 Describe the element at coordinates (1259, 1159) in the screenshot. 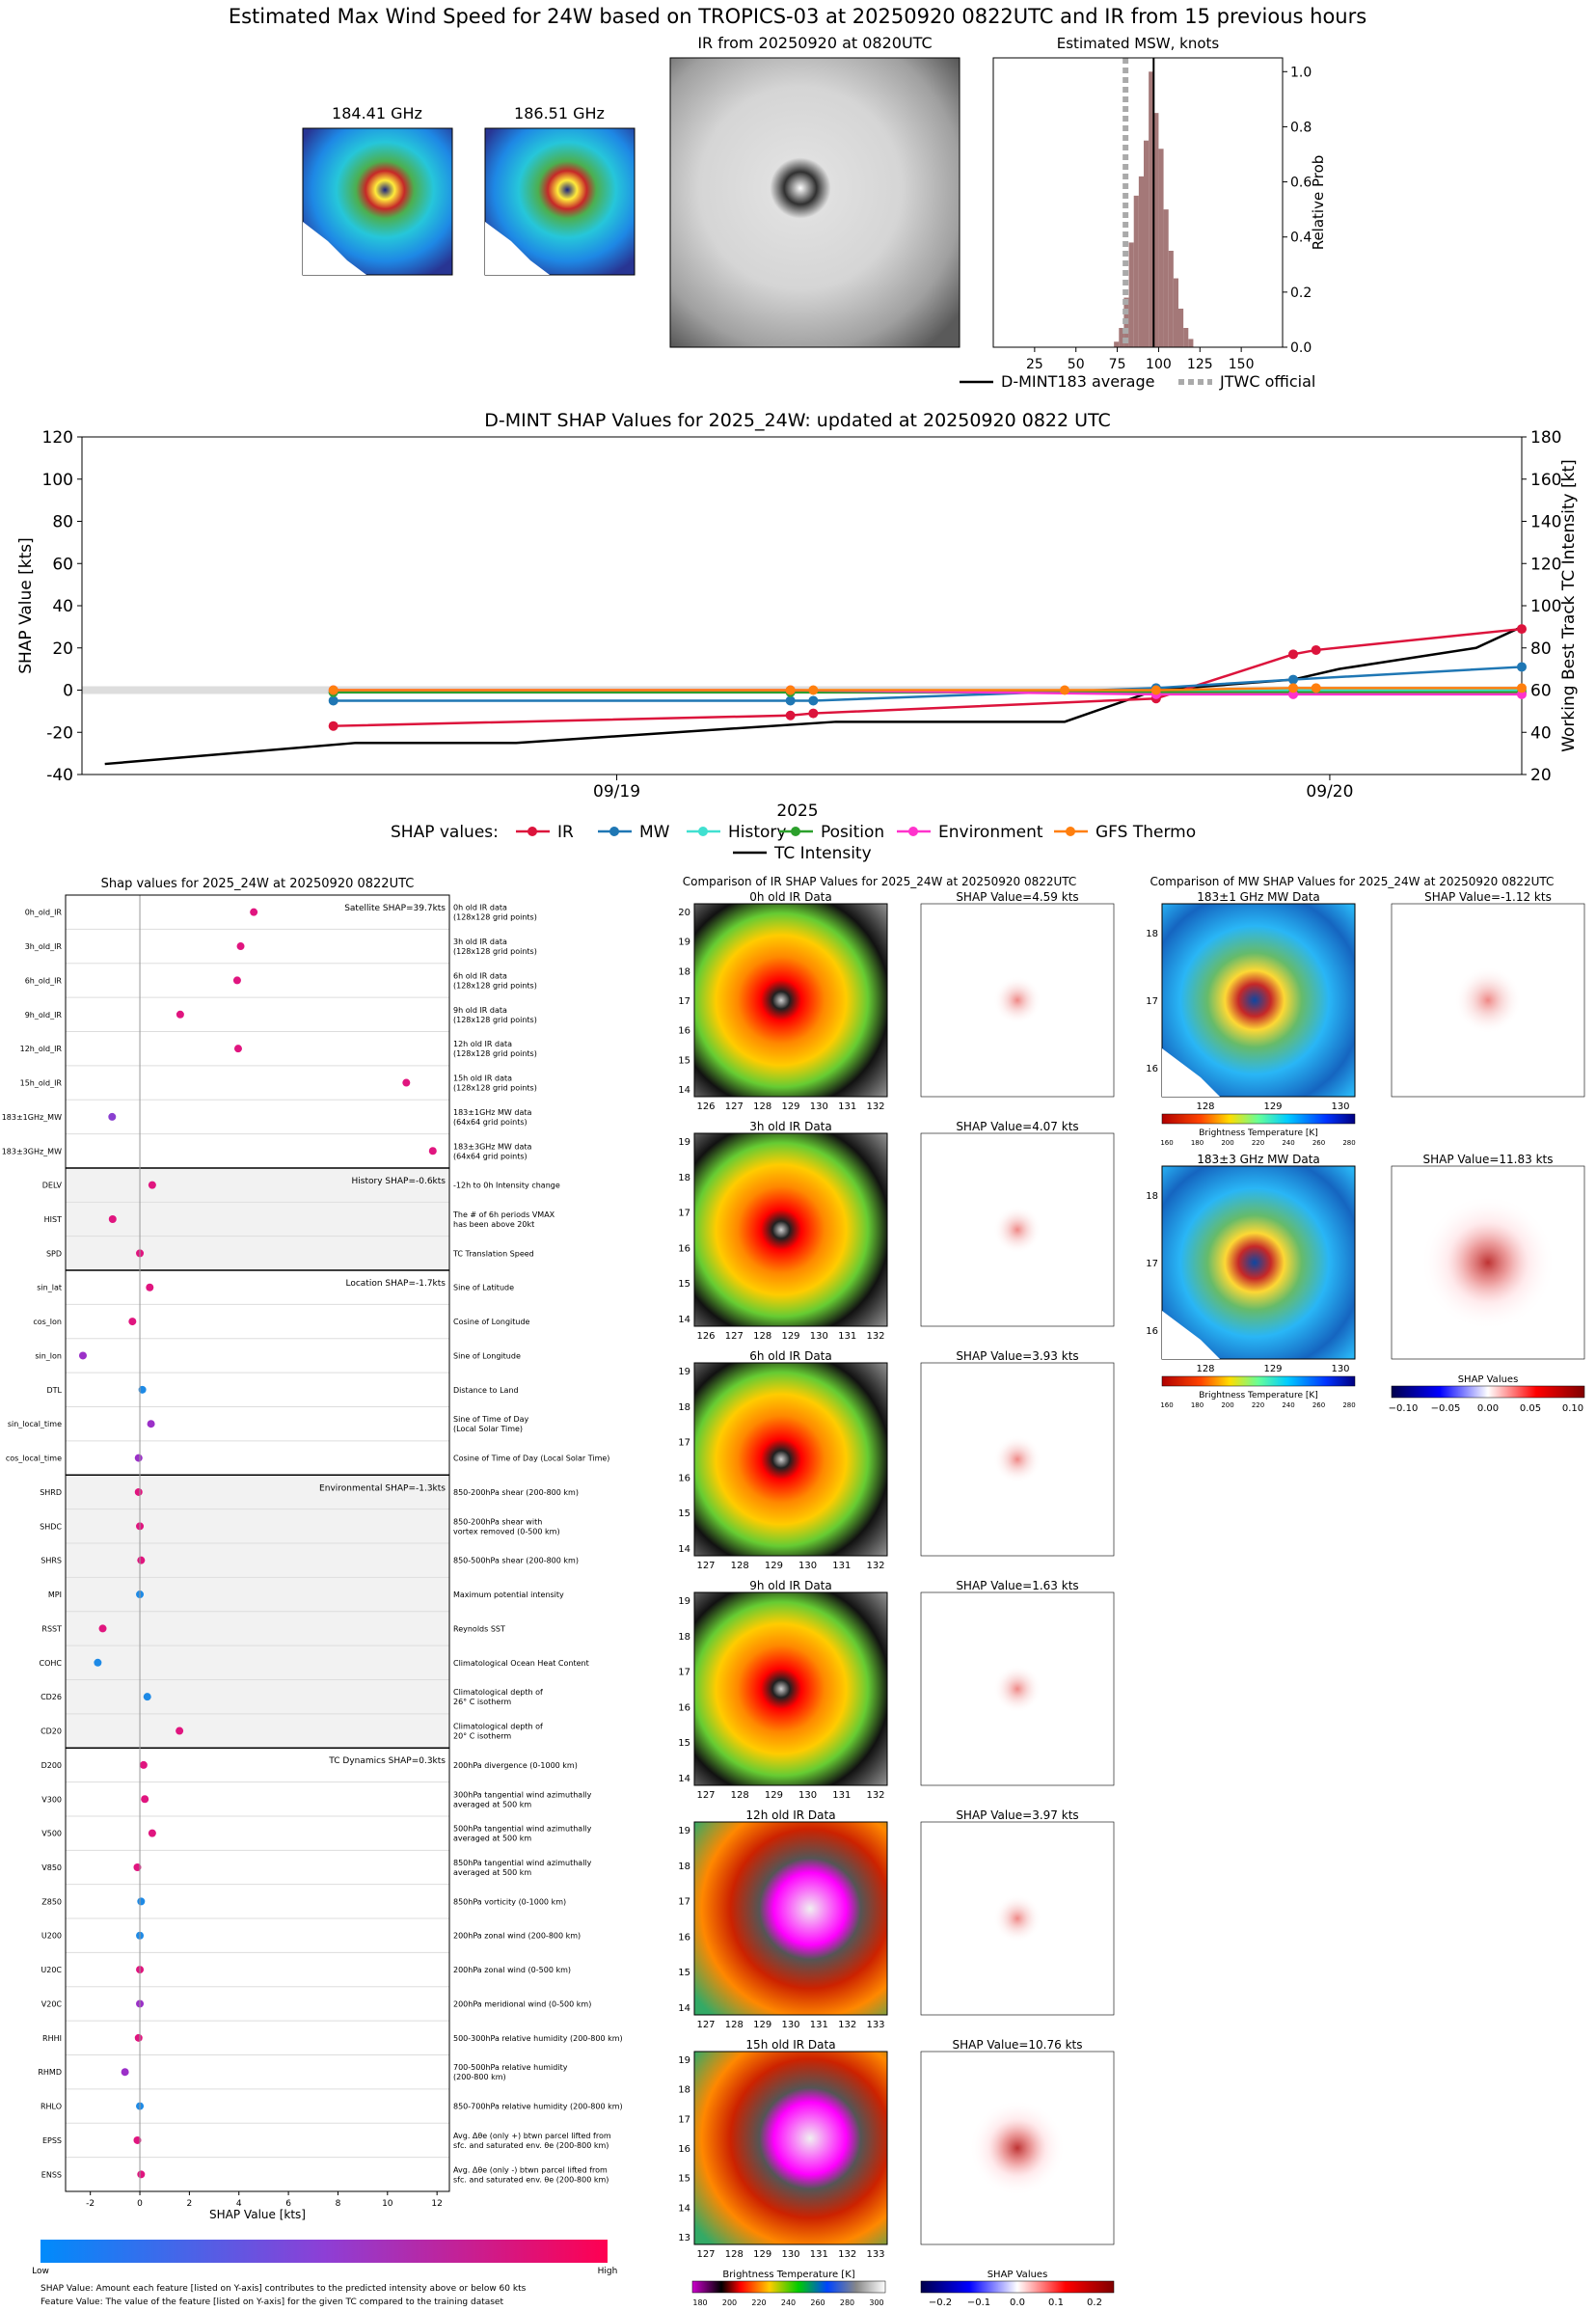

I see `mw-row-label: 183±3 GHz MW Data` at that location.